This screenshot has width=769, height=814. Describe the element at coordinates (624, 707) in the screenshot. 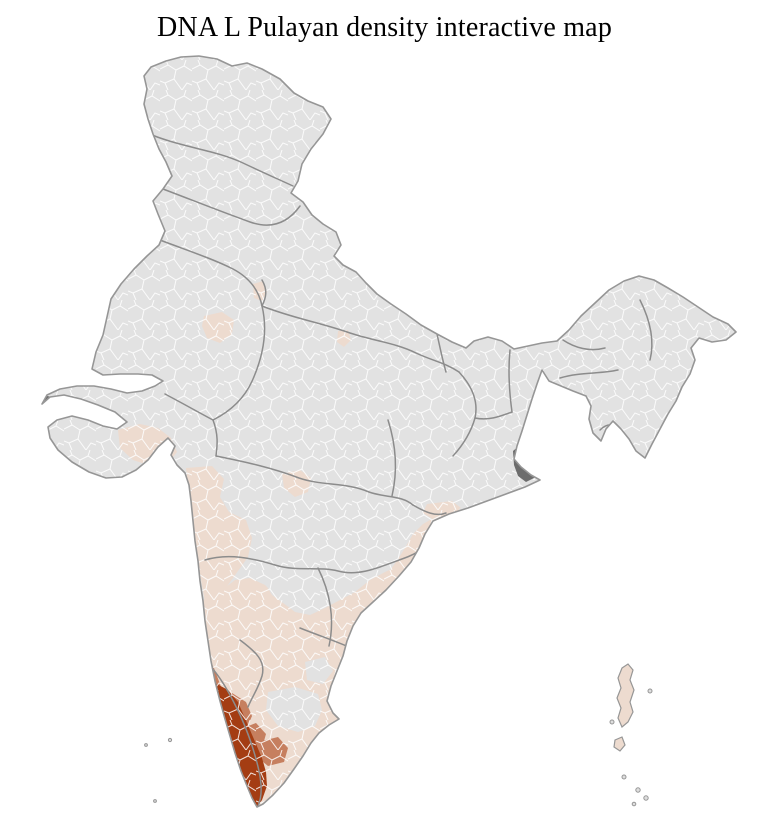

I see `region-andaman-islands` at that location.